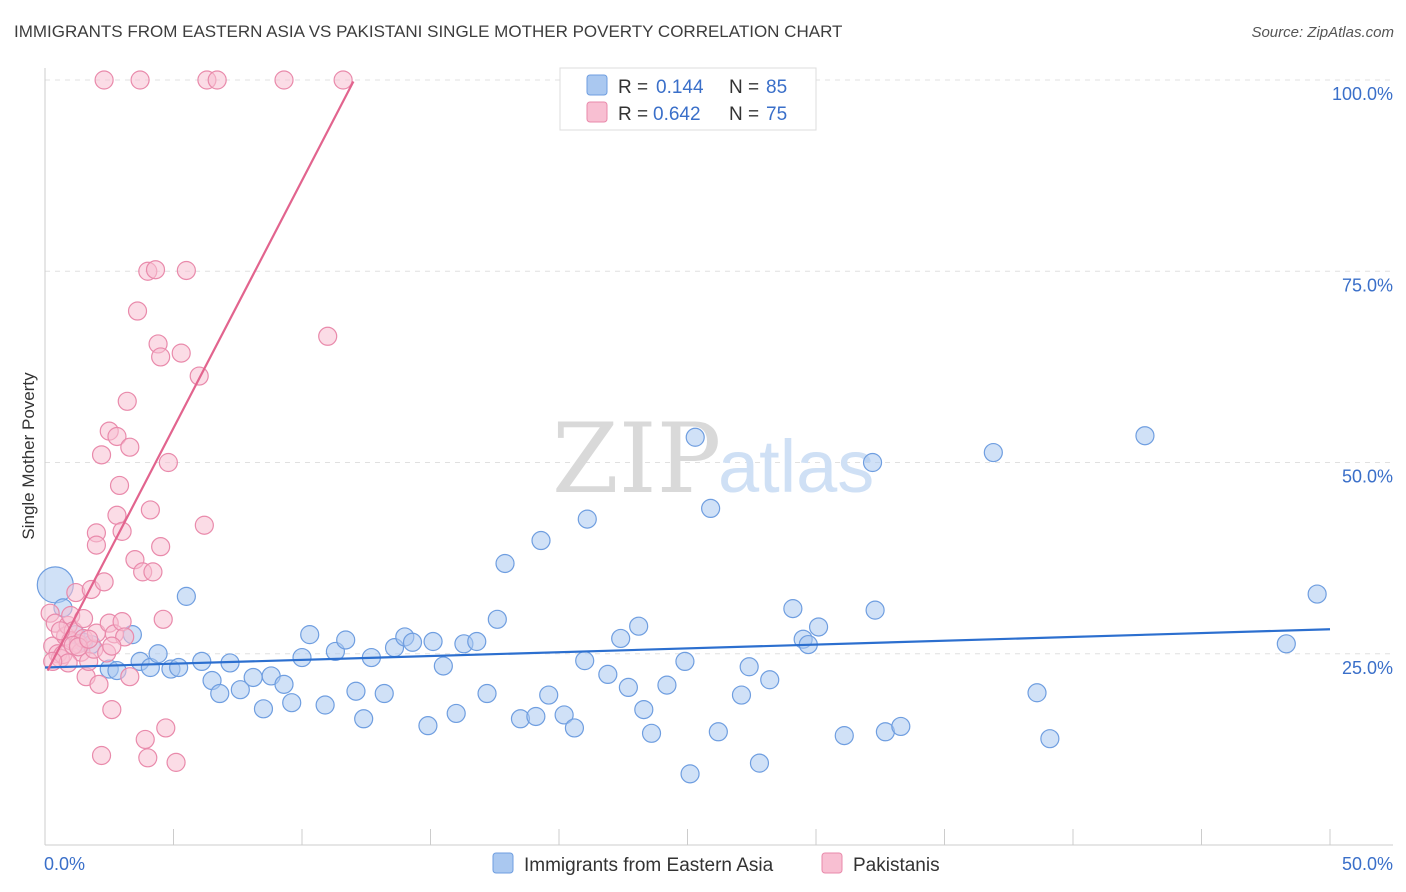 The height and width of the screenshot is (892, 1406). What do you see at coordinates (649, 865) in the screenshot?
I see `bottom-legend-label-eastern-asia: Immigrants from Eastern Asia` at bounding box center [649, 865].